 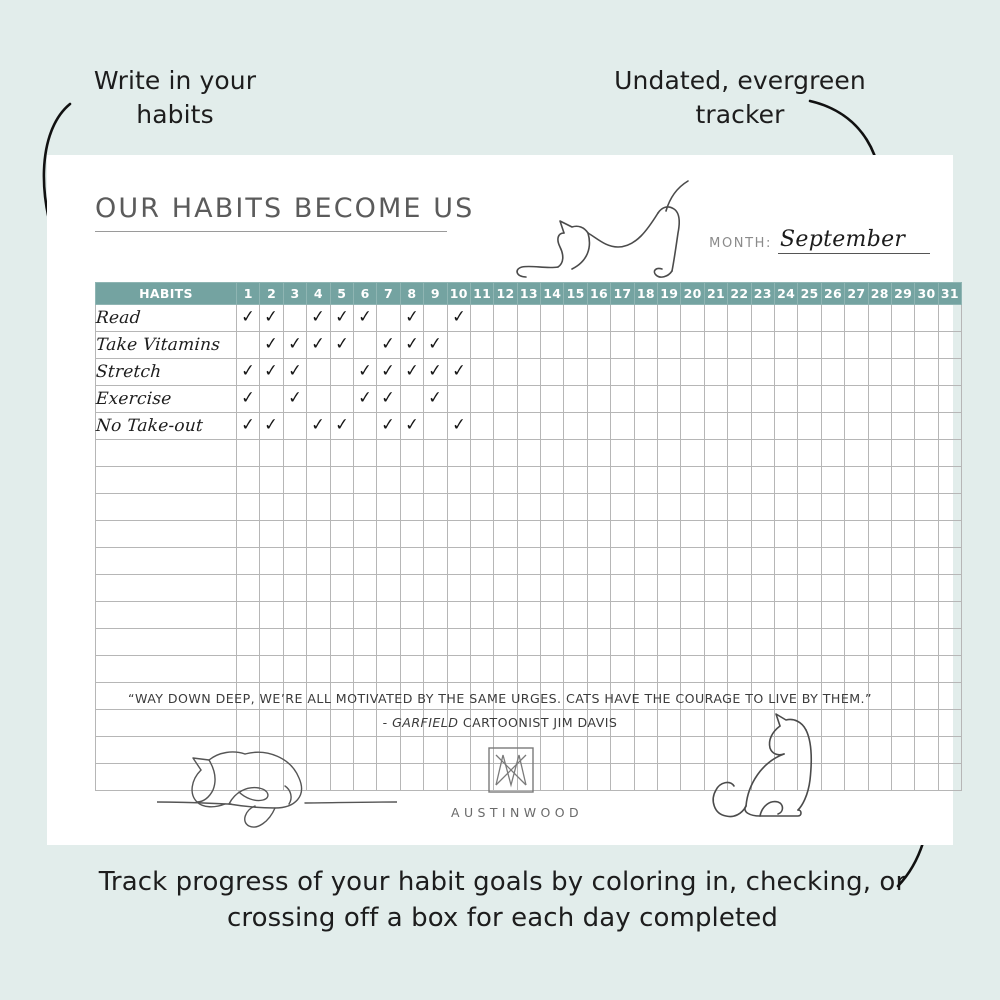 What do you see at coordinates (854, 240) in the screenshot?
I see `month-input: September` at bounding box center [854, 240].